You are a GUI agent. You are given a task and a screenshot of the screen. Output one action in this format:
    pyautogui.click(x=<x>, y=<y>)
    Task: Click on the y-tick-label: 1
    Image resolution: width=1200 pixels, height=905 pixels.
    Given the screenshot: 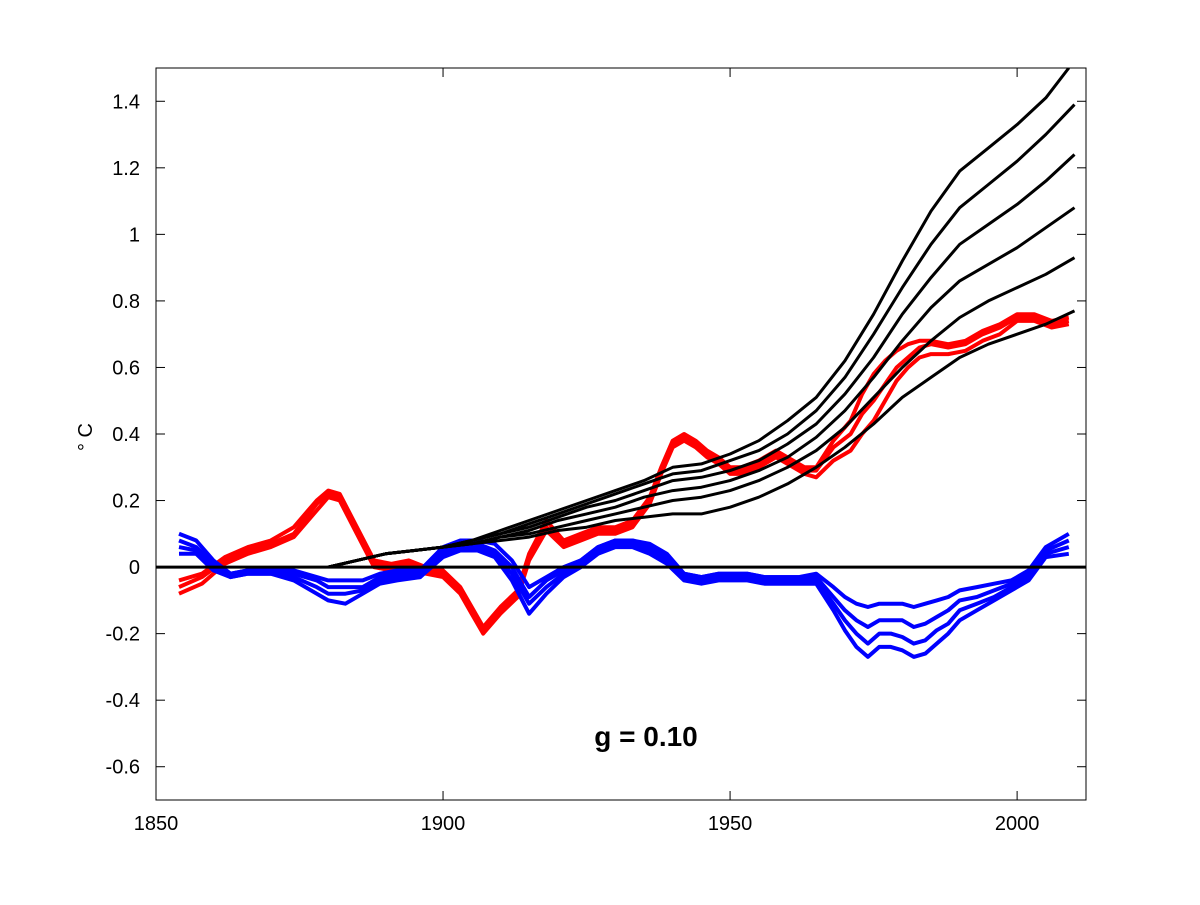 What is the action you would take?
    pyautogui.click(x=134, y=235)
    